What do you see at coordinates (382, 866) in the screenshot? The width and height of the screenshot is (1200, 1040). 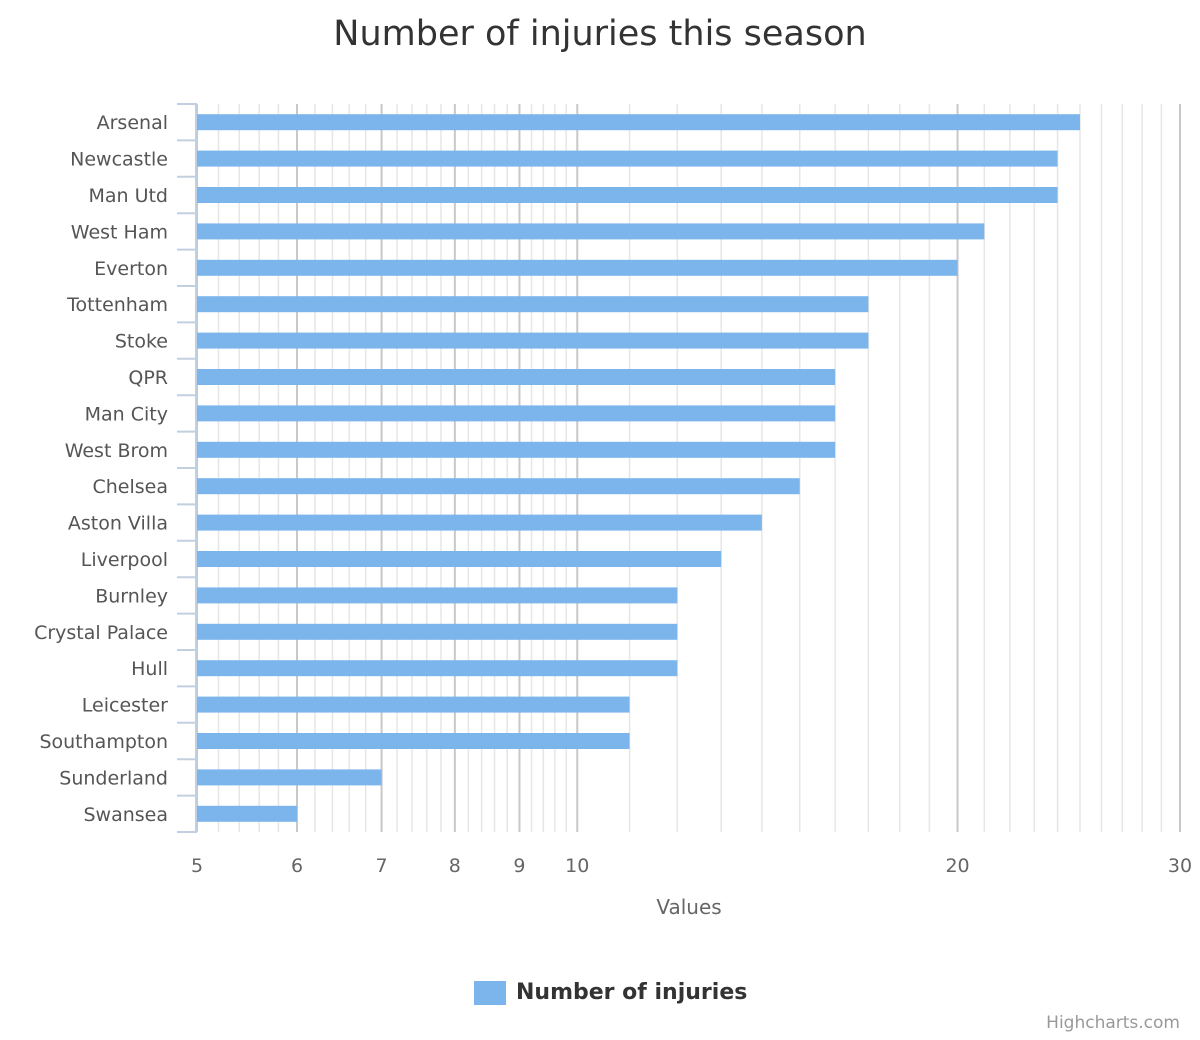 I see `x-tick-label: 7` at bounding box center [382, 866].